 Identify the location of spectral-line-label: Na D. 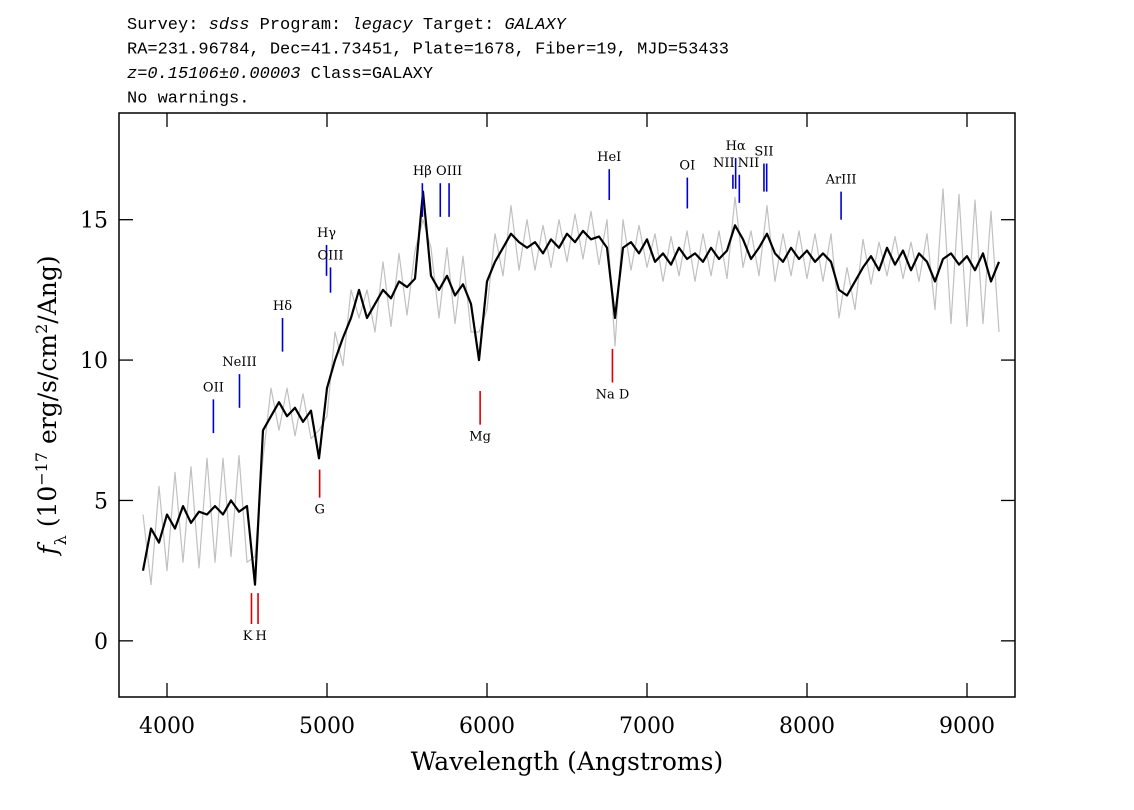
(613, 395).